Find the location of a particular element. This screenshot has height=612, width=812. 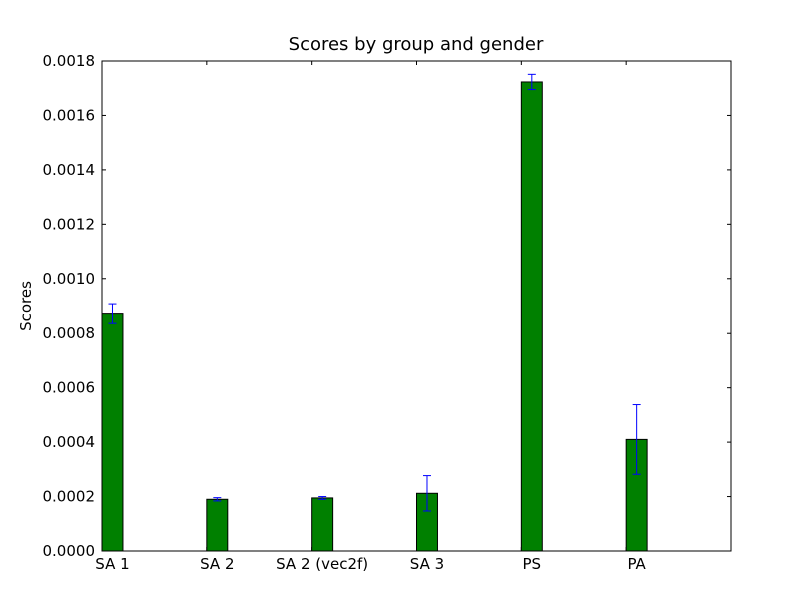

chart-title: Scores by group and gender is located at coordinates (416, 44).